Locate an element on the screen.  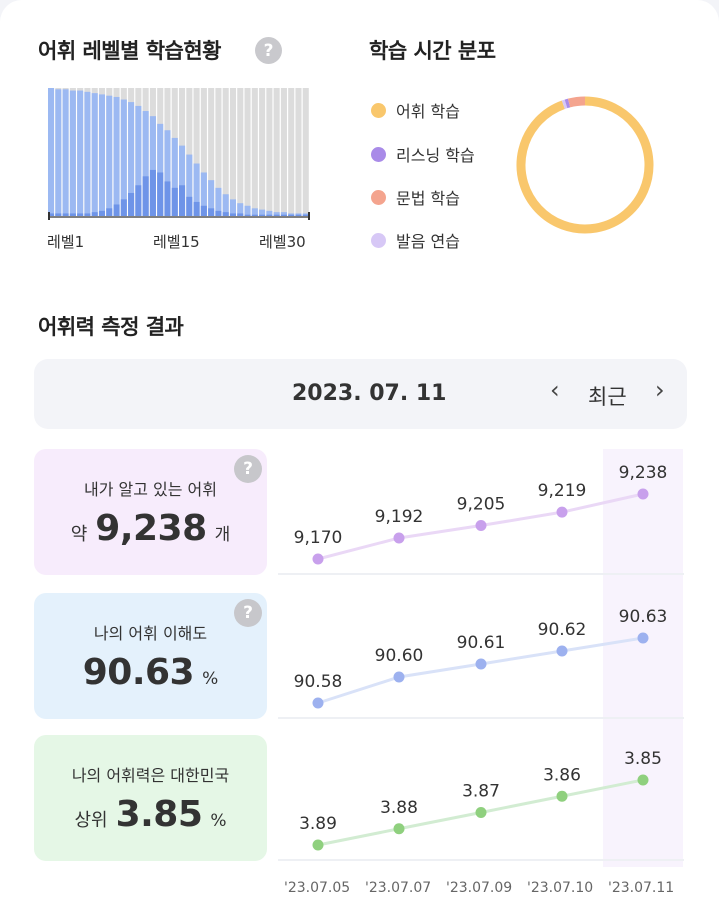
x-tick-date: '23.07.07 is located at coordinates (398, 888).